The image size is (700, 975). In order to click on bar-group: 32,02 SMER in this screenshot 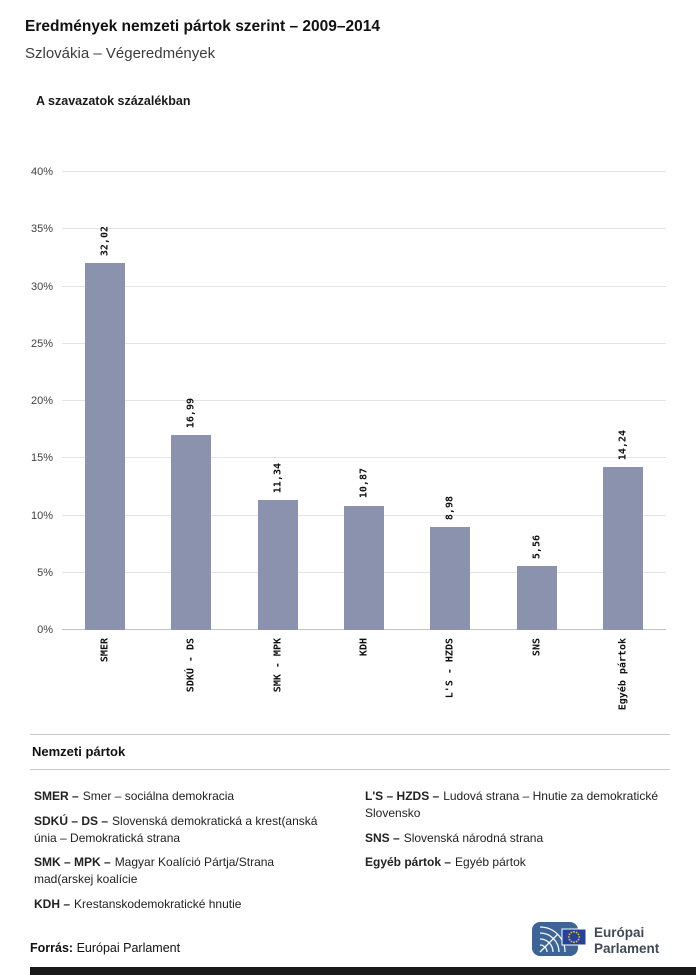, I will do `click(105, 417)`.